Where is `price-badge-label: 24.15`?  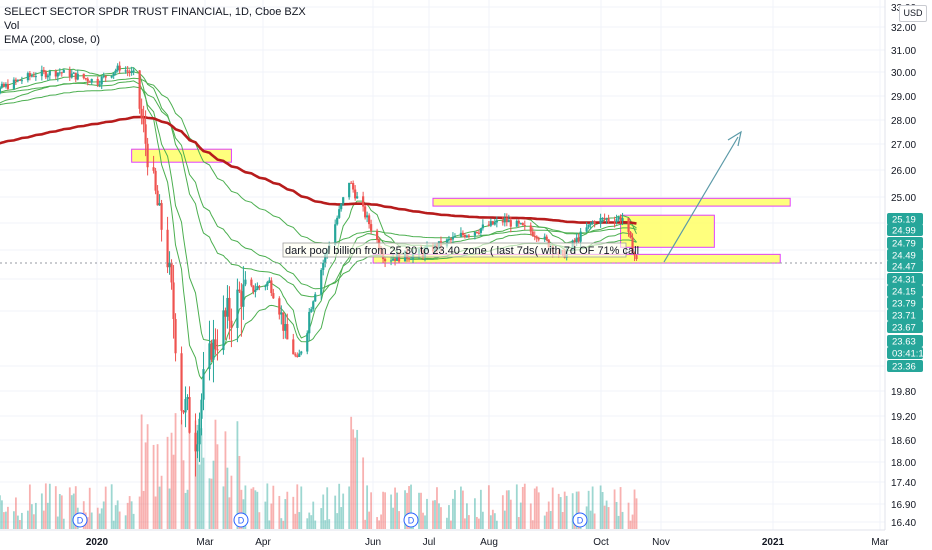 price-badge-label: 24.15 is located at coordinates (904, 292).